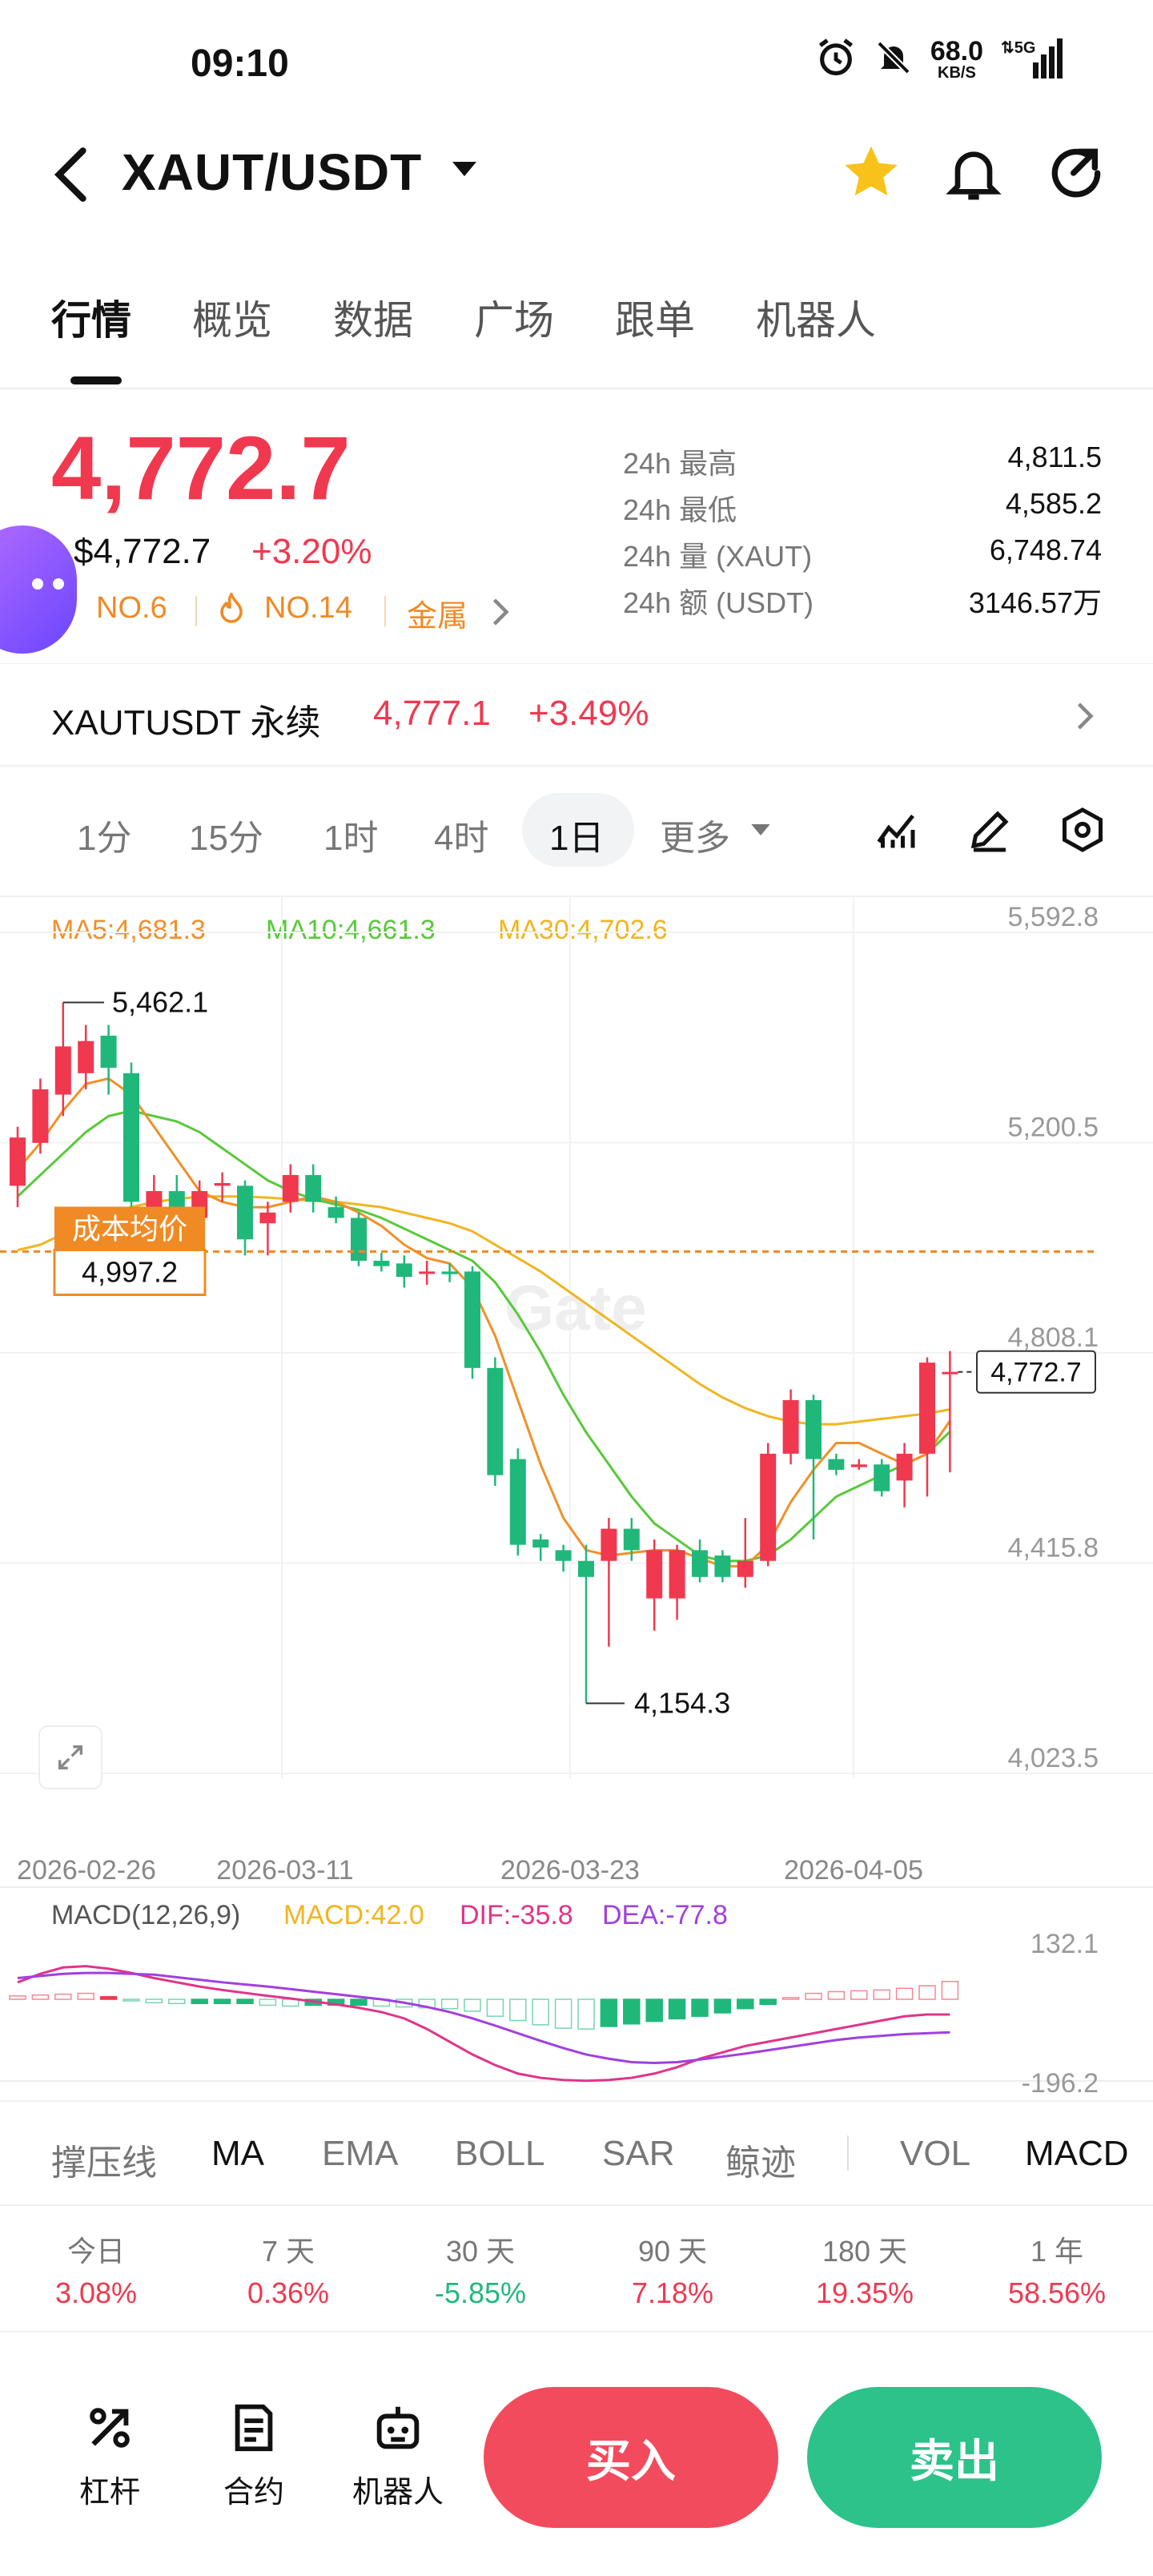 The width and height of the screenshot is (1153, 2576). I want to click on chevron-right-icon, so click(500, 614).